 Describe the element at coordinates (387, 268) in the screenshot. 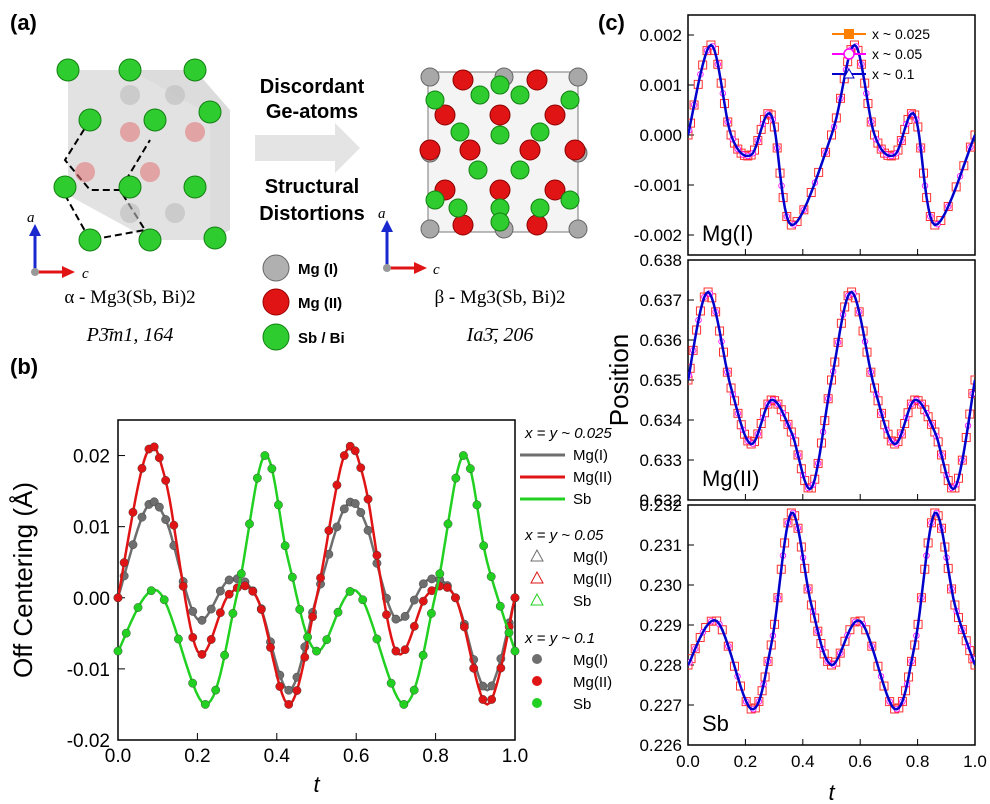

I see `beta-origin` at that location.